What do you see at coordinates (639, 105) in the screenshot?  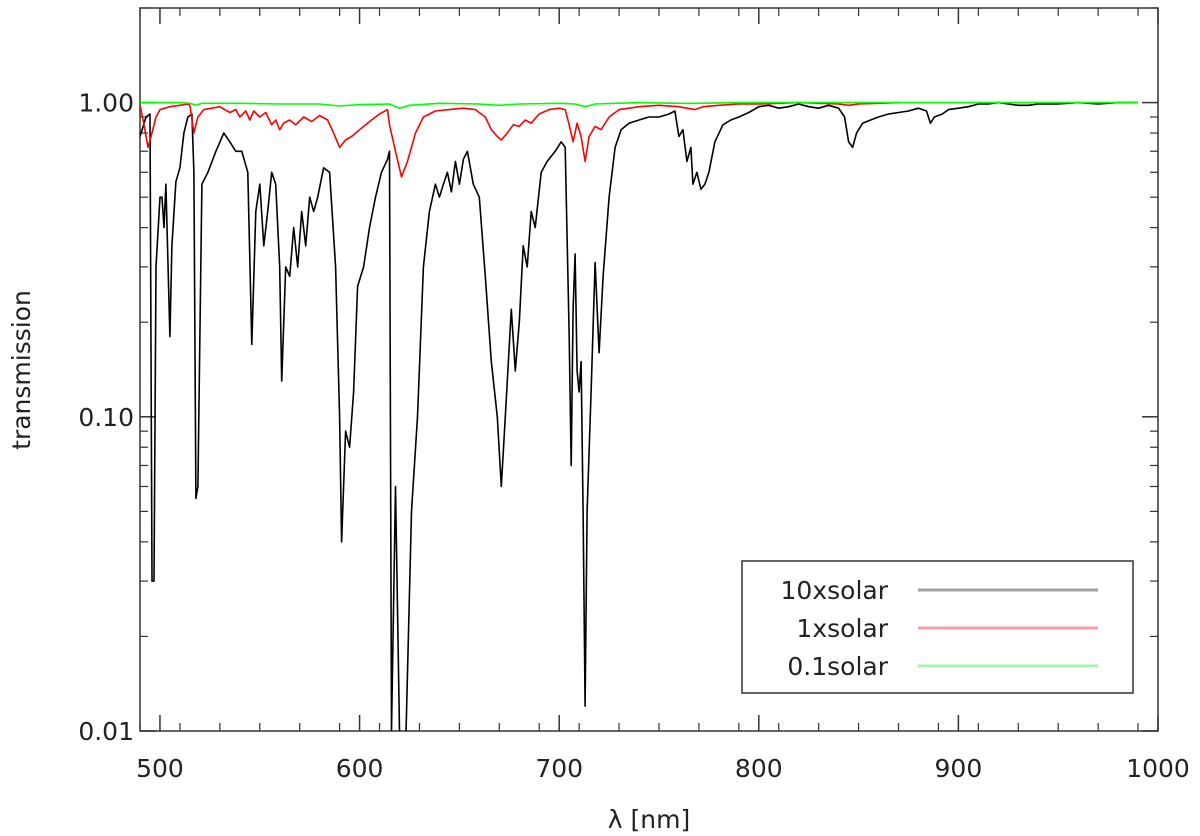 I see `series-line-0-1solar` at bounding box center [639, 105].